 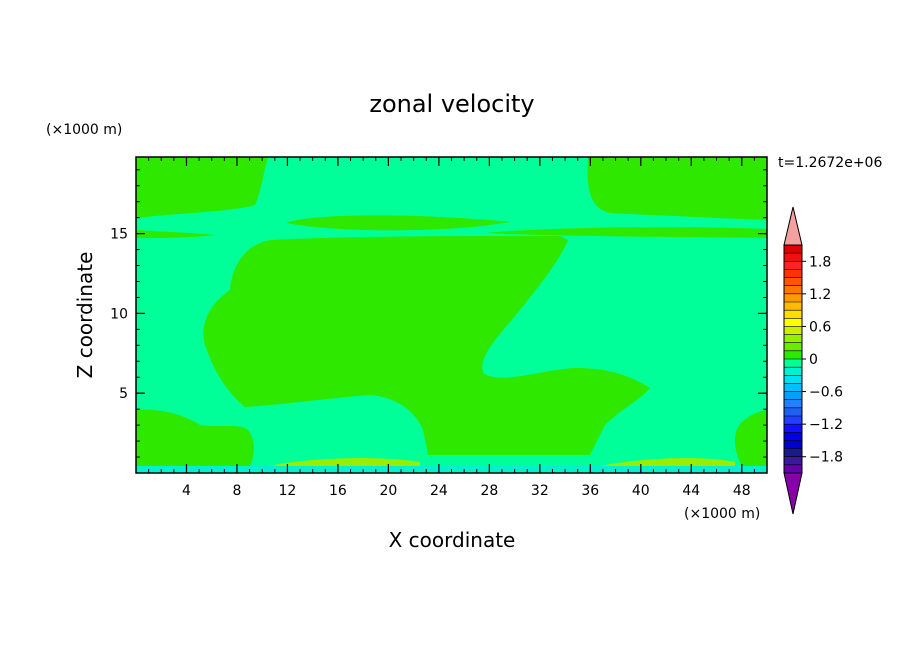 I want to click on y-tick-label: 10, so click(x=119, y=314).